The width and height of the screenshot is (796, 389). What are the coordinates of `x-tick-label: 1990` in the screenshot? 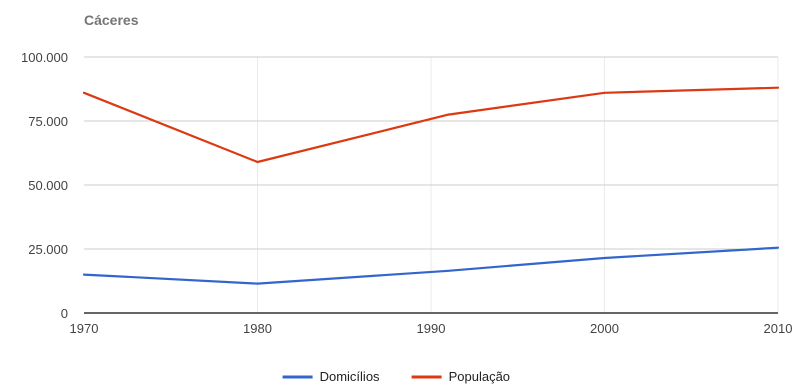 It's located at (431, 328).